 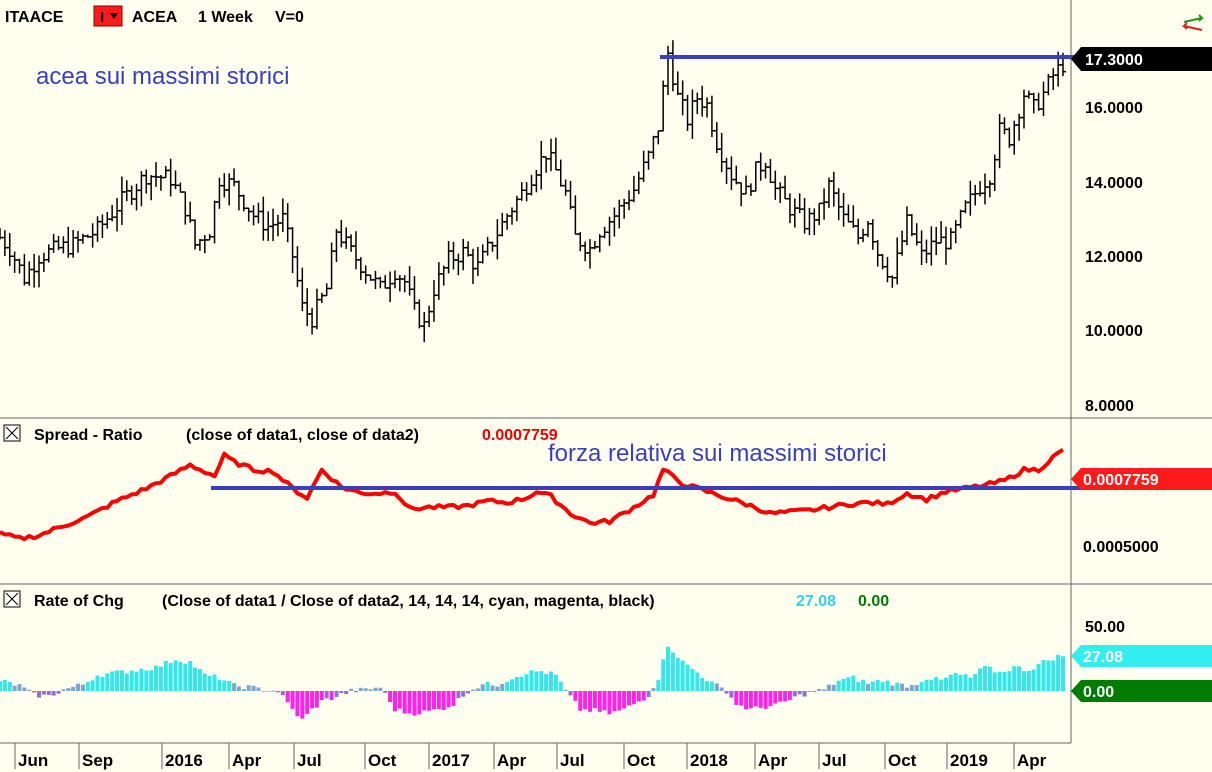 I want to click on price-axis-ticks: 8.0000 10.0000 12.0000 14.0000 16.0000, so click(x=1114, y=257).